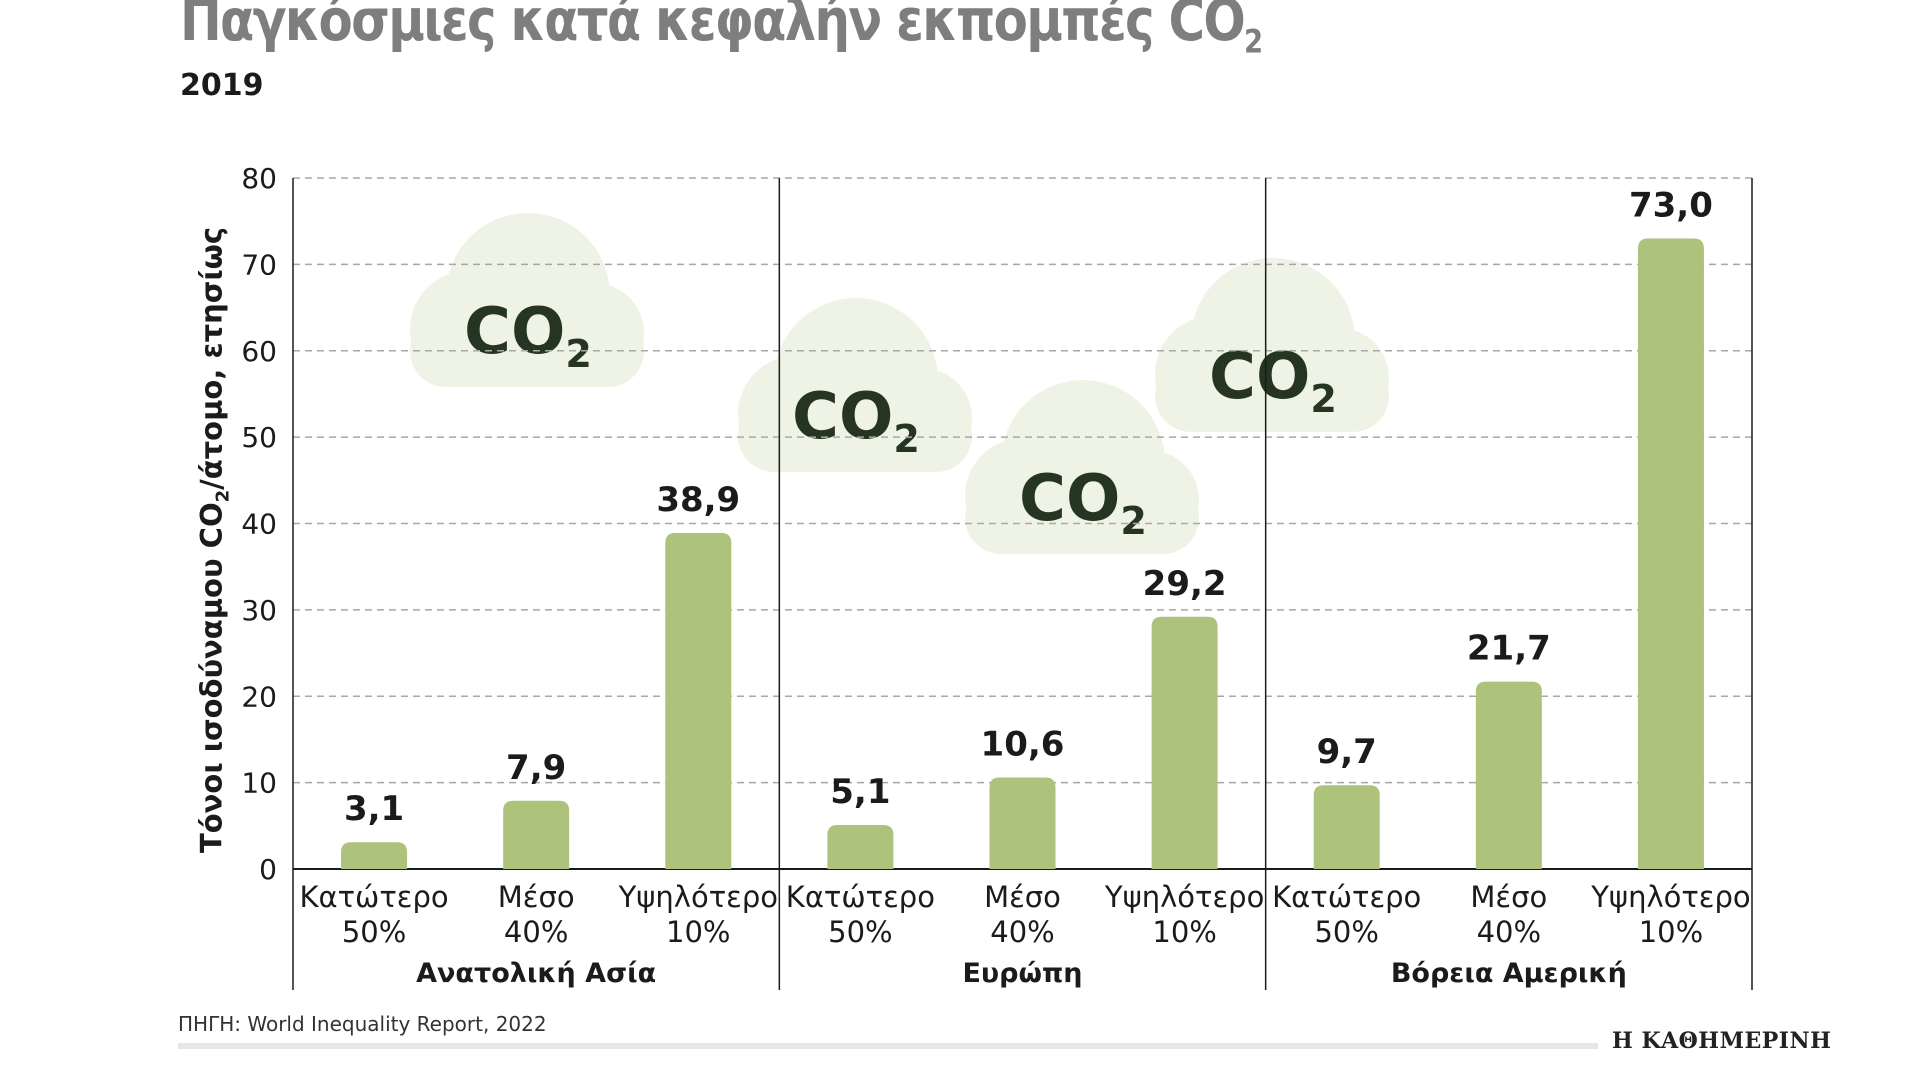  What do you see at coordinates (1023, 744) in the screenshot?
I see `bar-value-label: 10,6` at bounding box center [1023, 744].